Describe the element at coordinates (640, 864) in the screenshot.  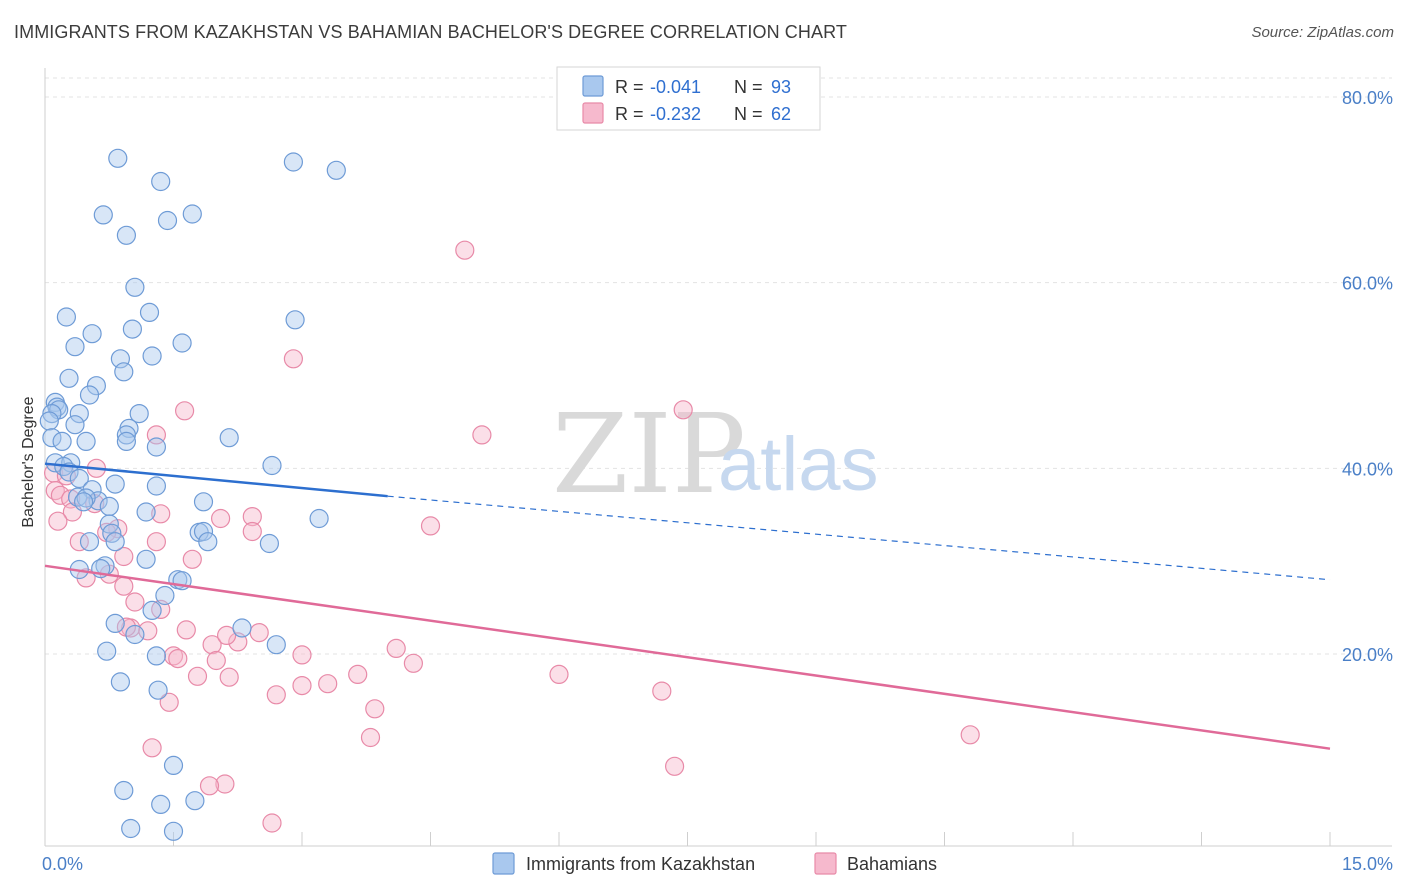
I see `bottom-legend-label-kazakhstan: Immigrants from Kazakhstan` at that location.